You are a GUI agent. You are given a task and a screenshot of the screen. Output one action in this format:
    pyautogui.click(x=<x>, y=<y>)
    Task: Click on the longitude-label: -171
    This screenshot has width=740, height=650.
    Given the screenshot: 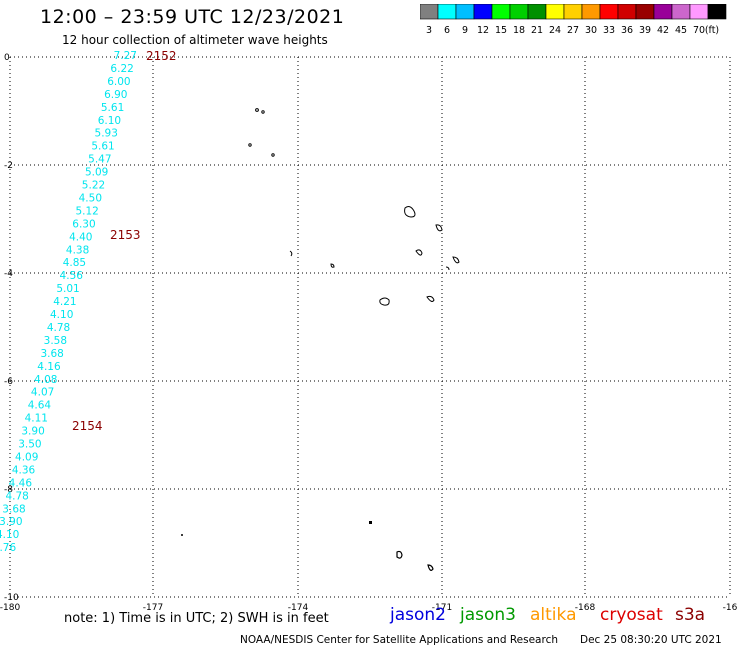 What is the action you would take?
    pyautogui.click(x=442, y=608)
    